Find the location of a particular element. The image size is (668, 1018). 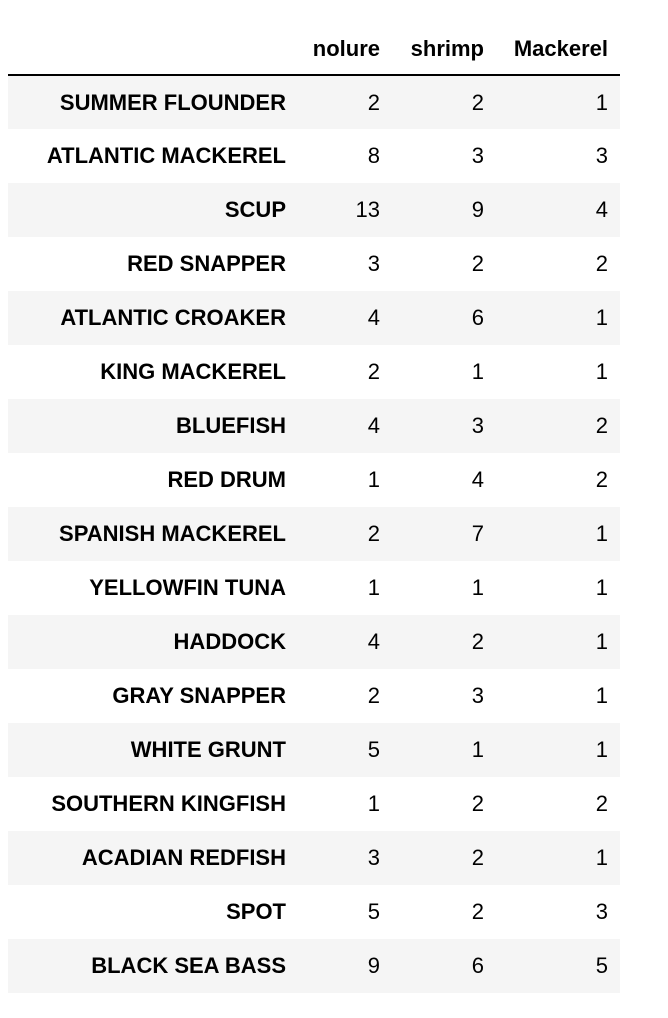

row-label: SOUTHERN KINGFISH is located at coordinates (168, 803).